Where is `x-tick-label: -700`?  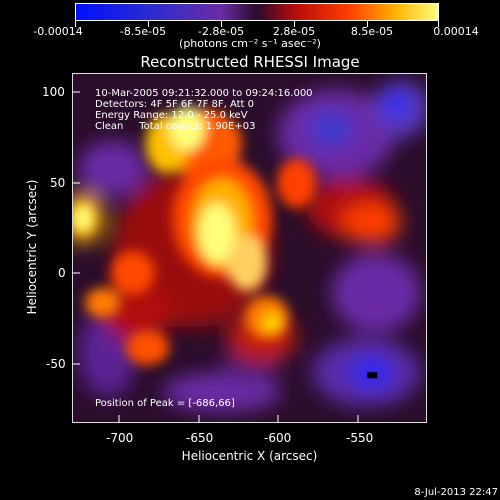 x-tick-label: -700 is located at coordinates (120, 438).